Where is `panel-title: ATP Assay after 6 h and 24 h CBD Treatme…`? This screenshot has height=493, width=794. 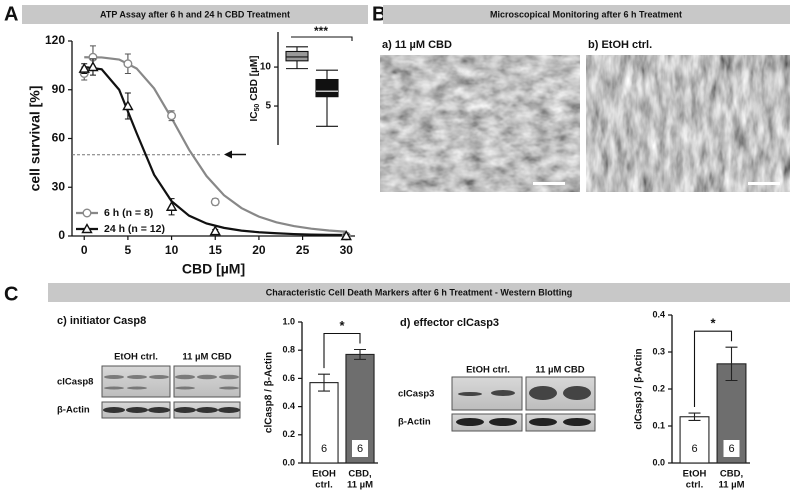
panel-title: ATP Assay after 6 h and 24 h CBD Treatme… is located at coordinates (195, 14).